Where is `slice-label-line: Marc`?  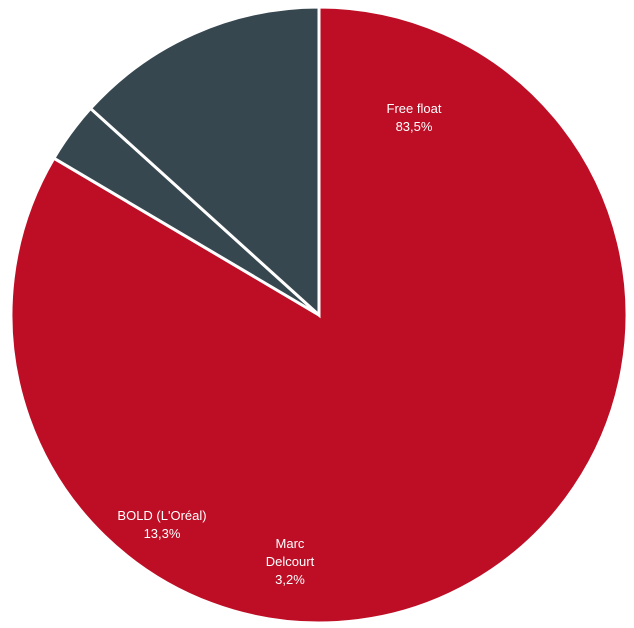 slice-label-line: Marc is located at coordinates (290, 543).